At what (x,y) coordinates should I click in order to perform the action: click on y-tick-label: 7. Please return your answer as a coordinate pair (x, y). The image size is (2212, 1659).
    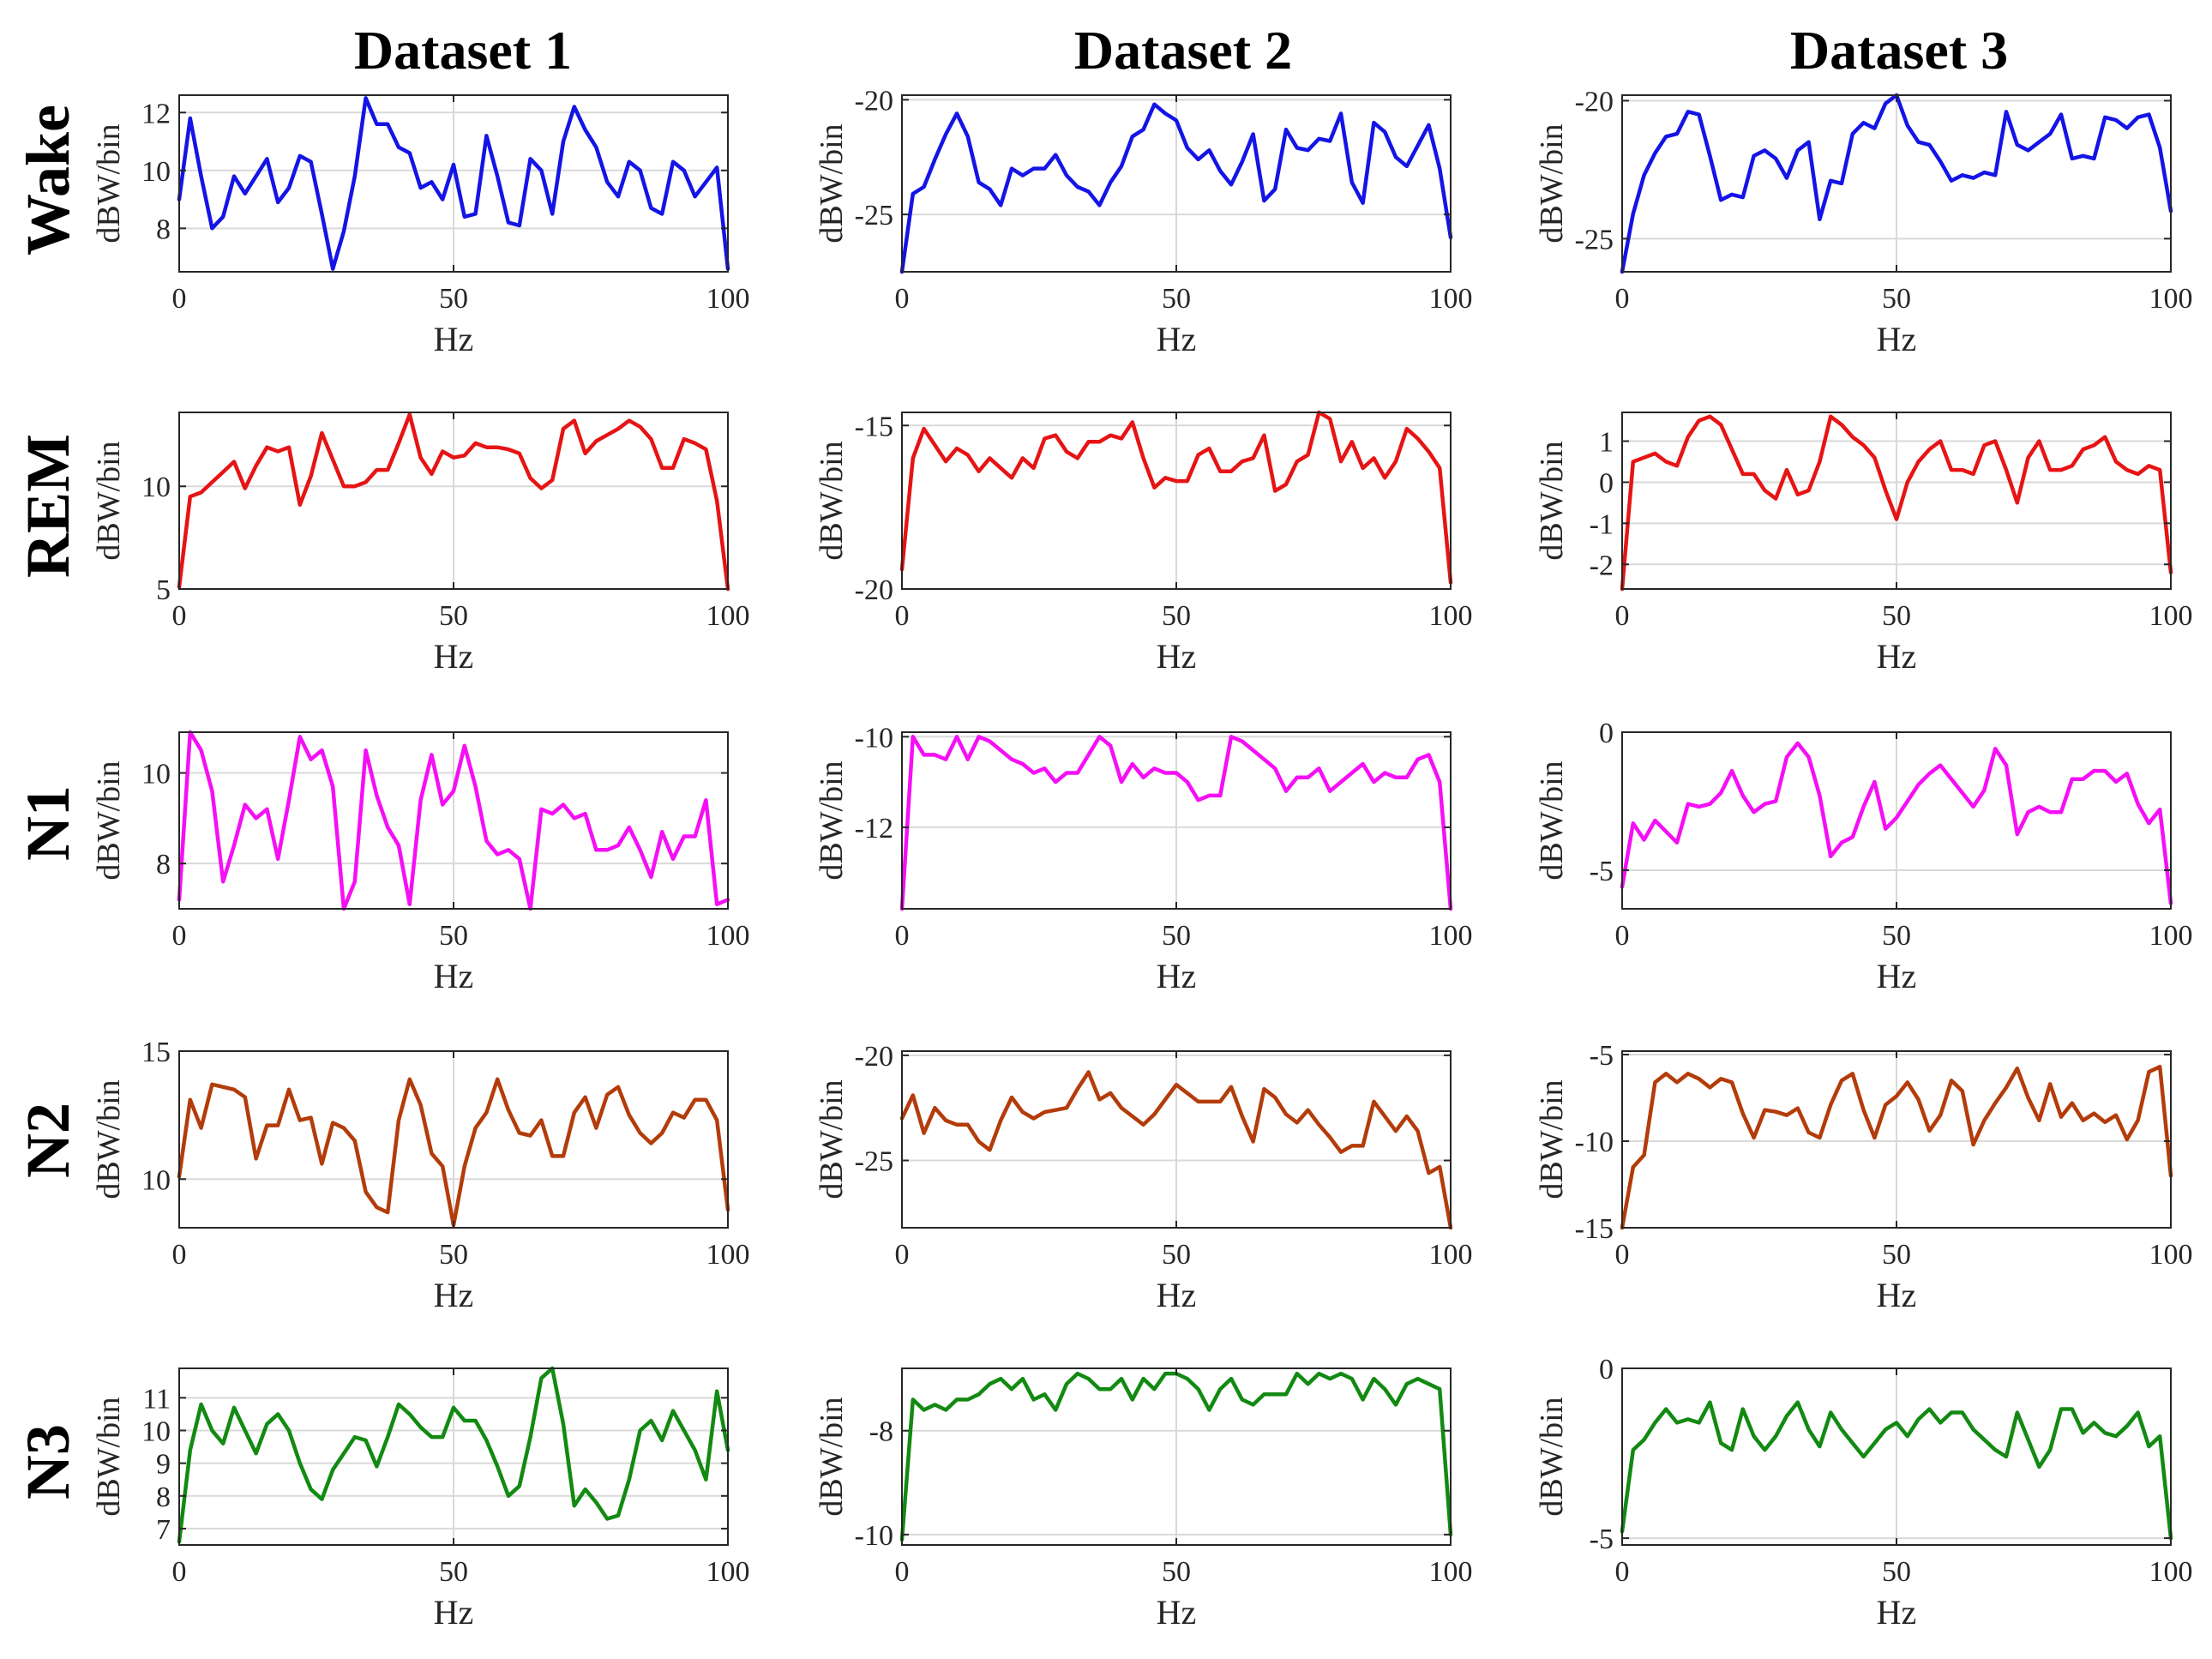
    Looking at the image, I should click on (163, 1530).